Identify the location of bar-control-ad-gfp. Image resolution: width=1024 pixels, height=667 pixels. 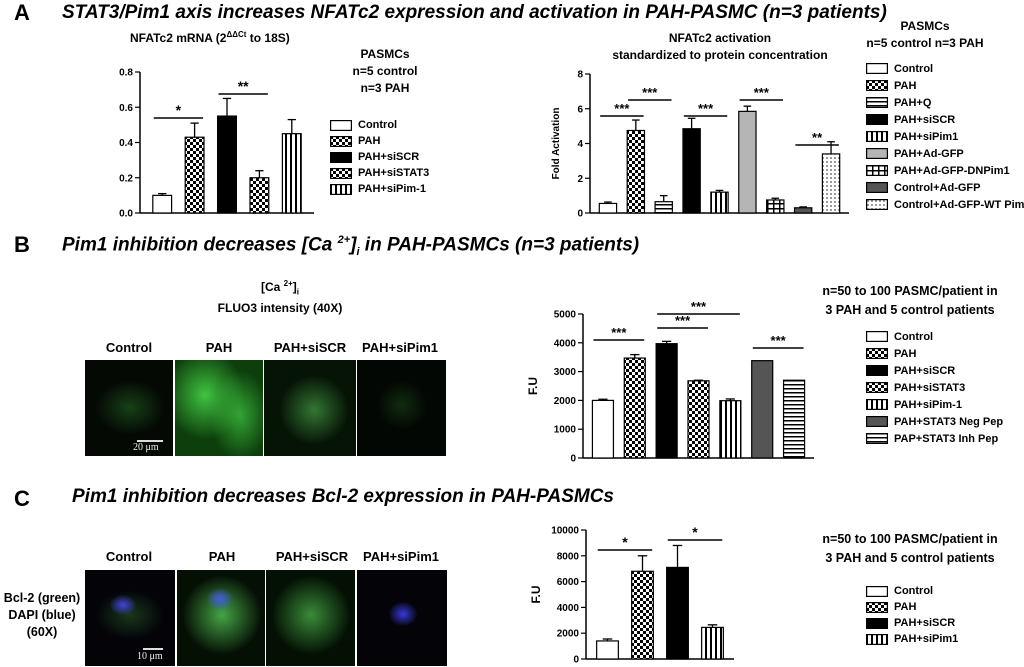
(803, 210).